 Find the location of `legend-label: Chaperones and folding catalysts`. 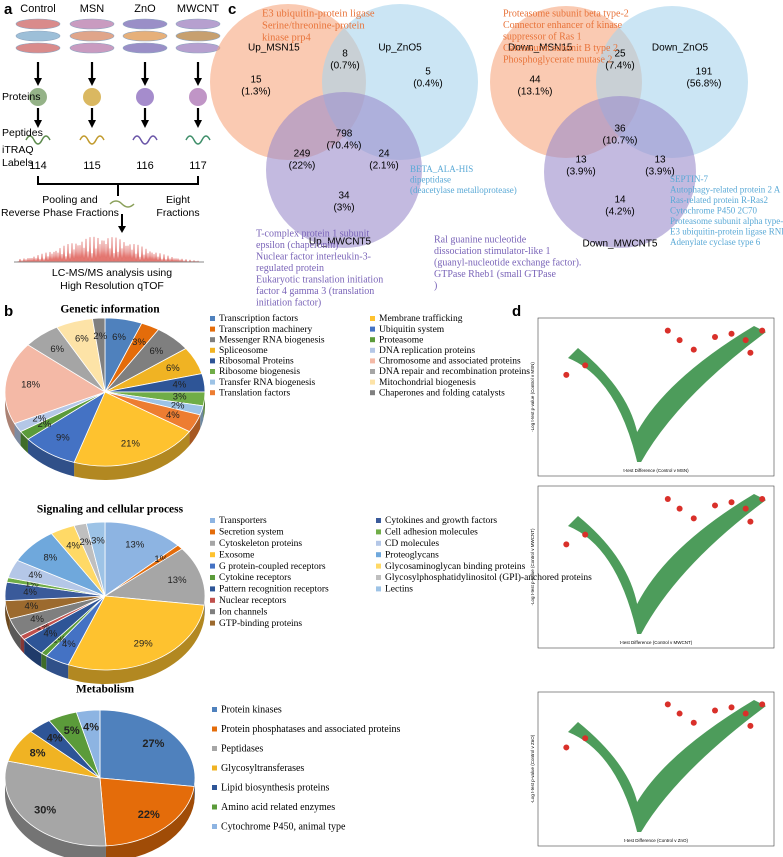

legend-label: Chaperones and folding catalysts is located at coordinates (442, 392).